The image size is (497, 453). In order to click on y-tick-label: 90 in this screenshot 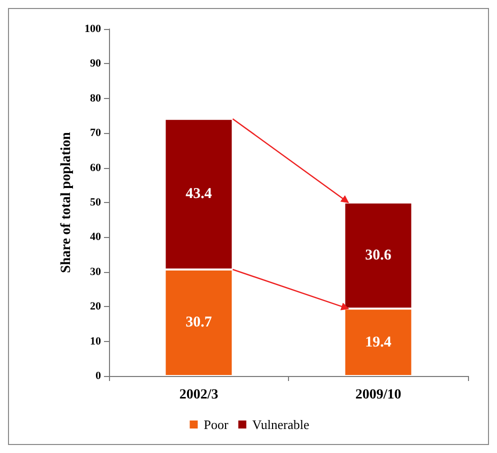, I will do `click(96, 64)`.